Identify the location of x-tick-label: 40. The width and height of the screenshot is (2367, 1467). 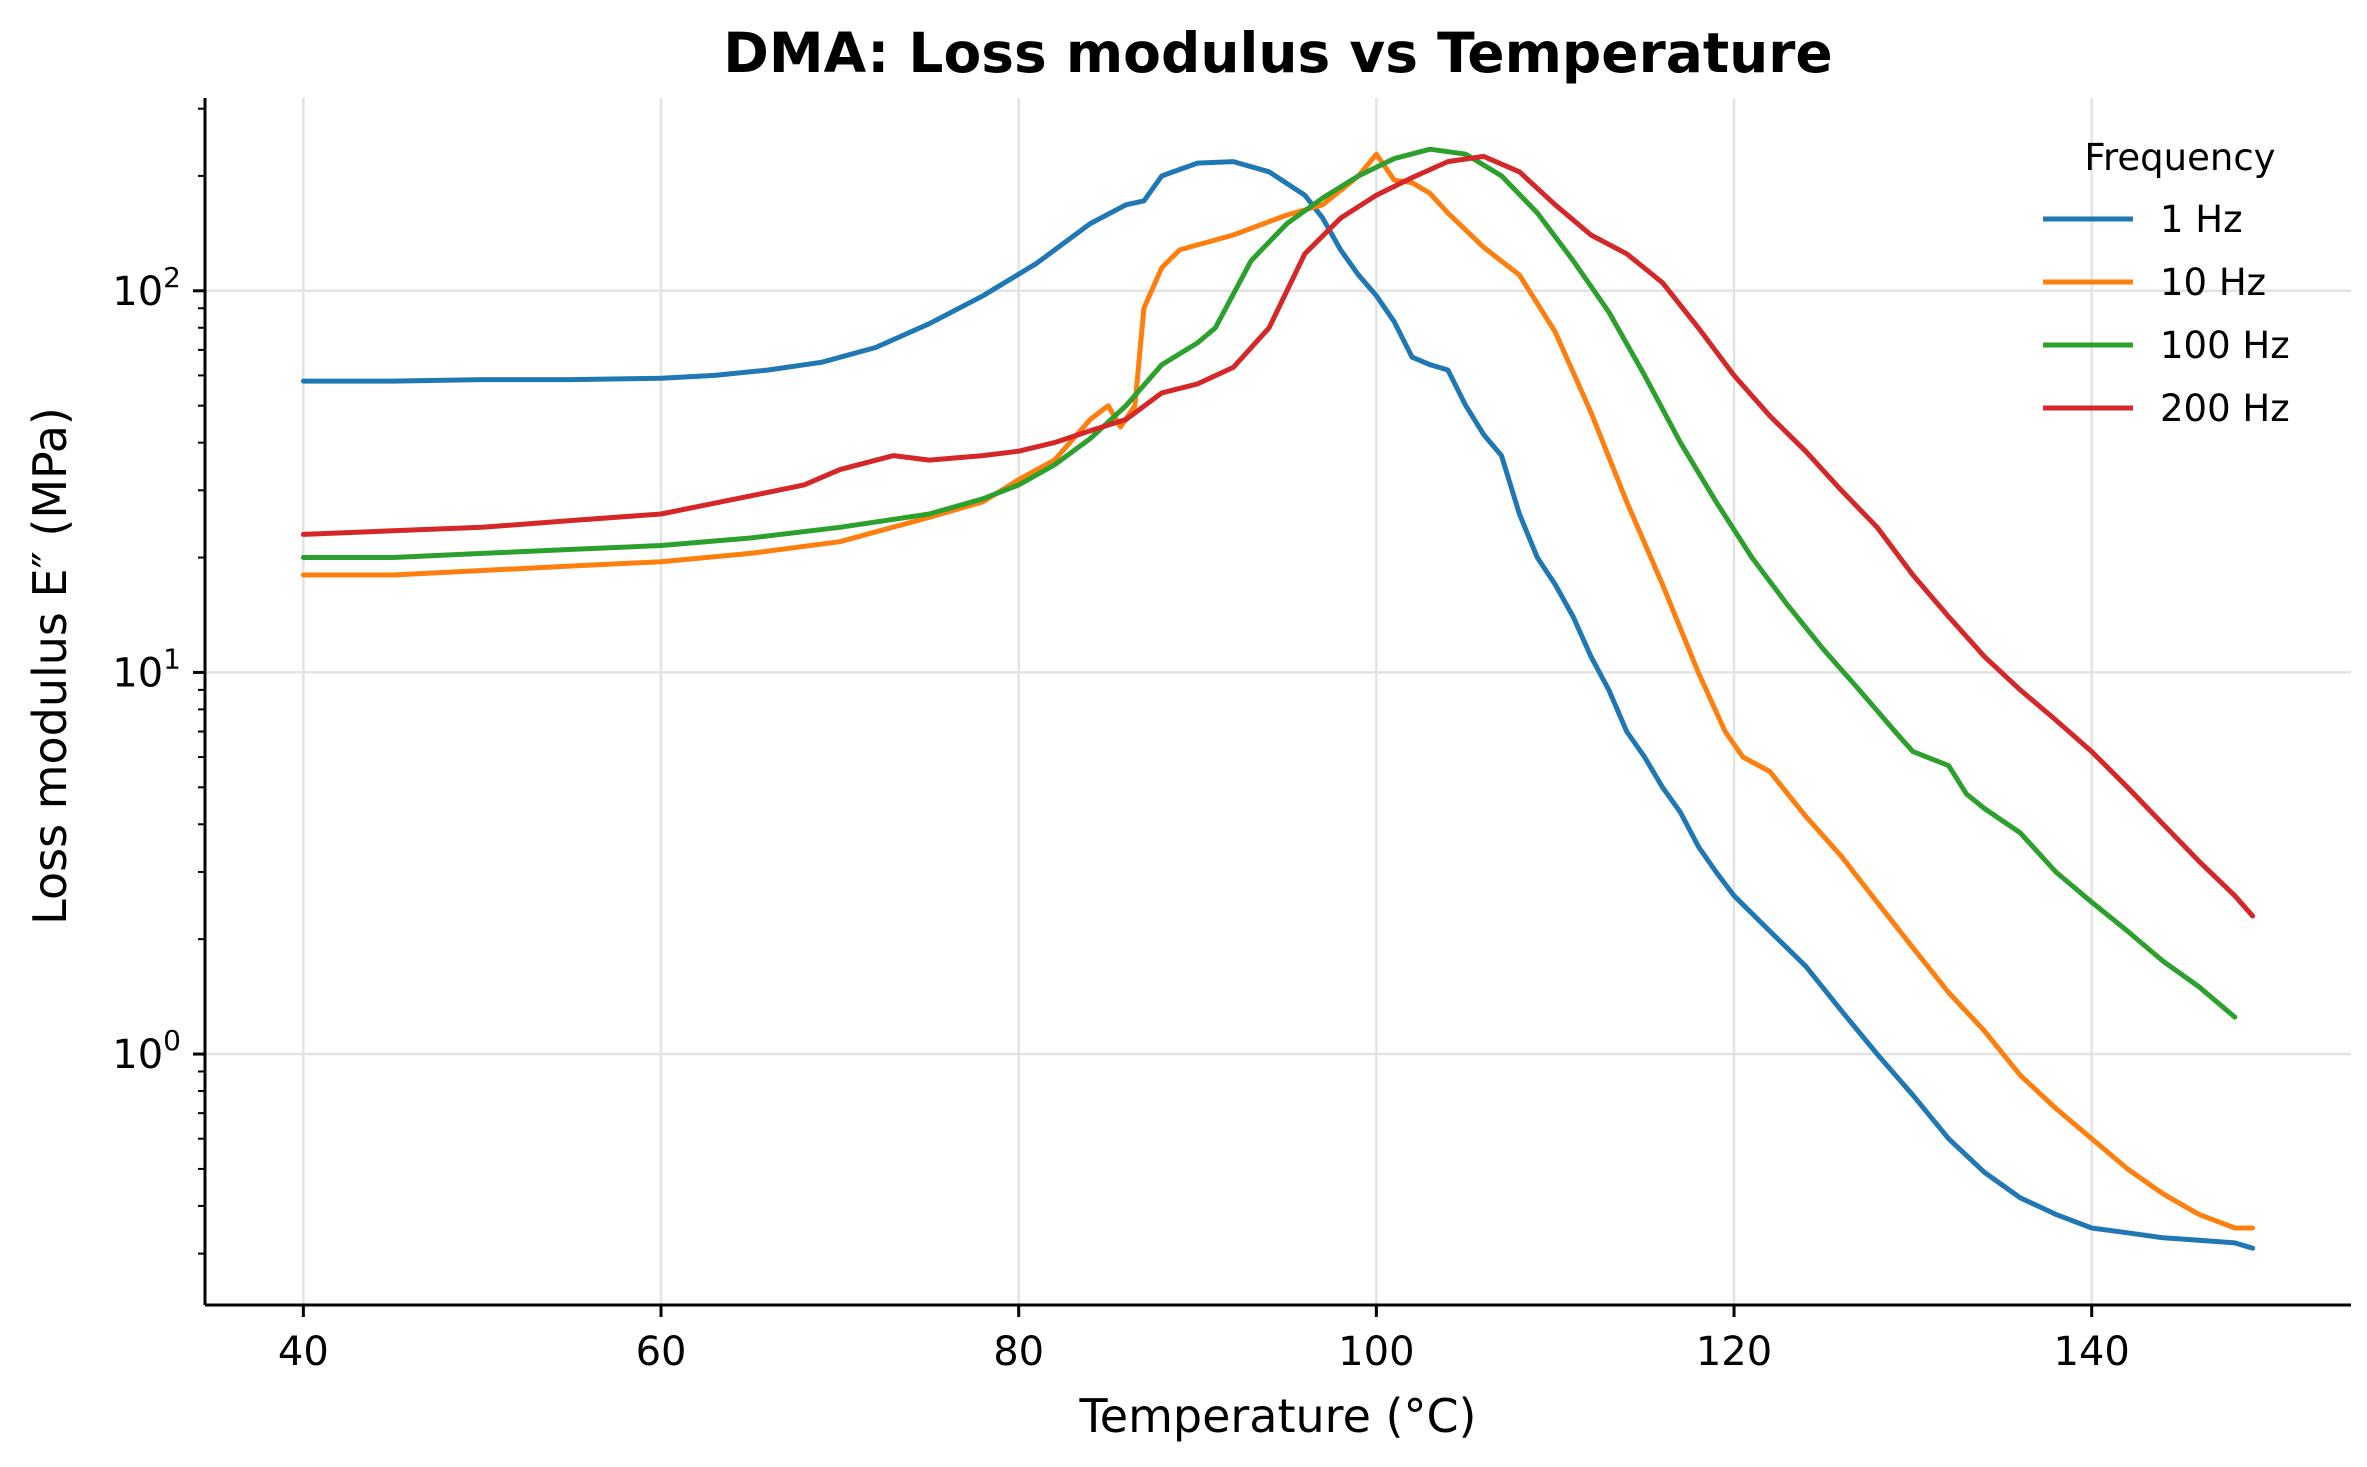
(303, 1352).